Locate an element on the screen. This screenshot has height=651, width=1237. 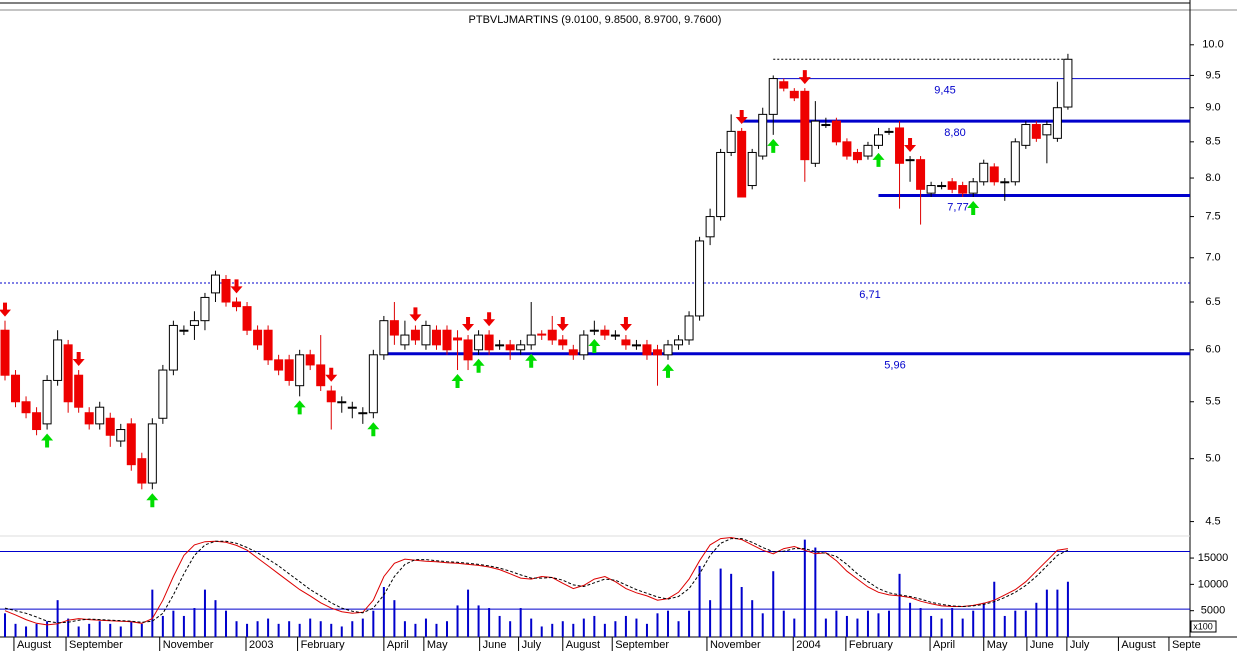
y-tick-label: 7.0 is located at coordinates (1212, 258).